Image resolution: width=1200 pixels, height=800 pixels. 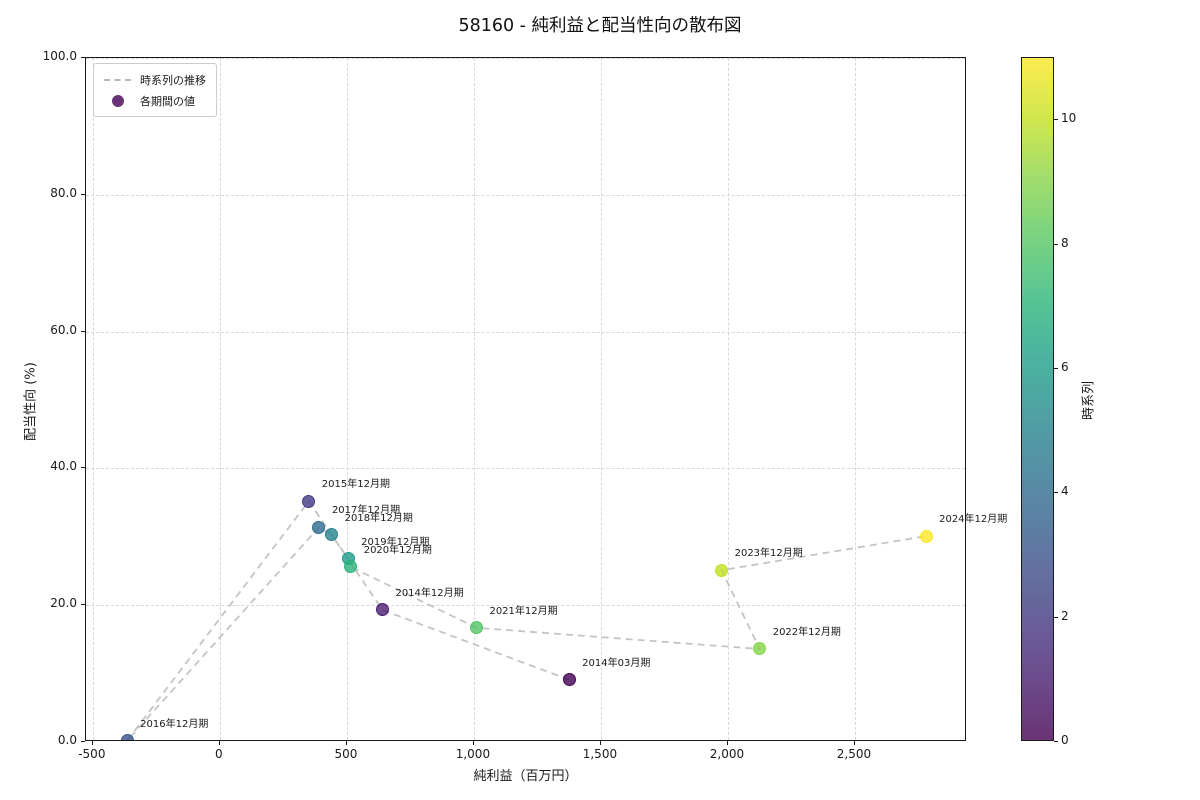 I want to click on y-tick-label: 100.0, so click(x=59, y=56).